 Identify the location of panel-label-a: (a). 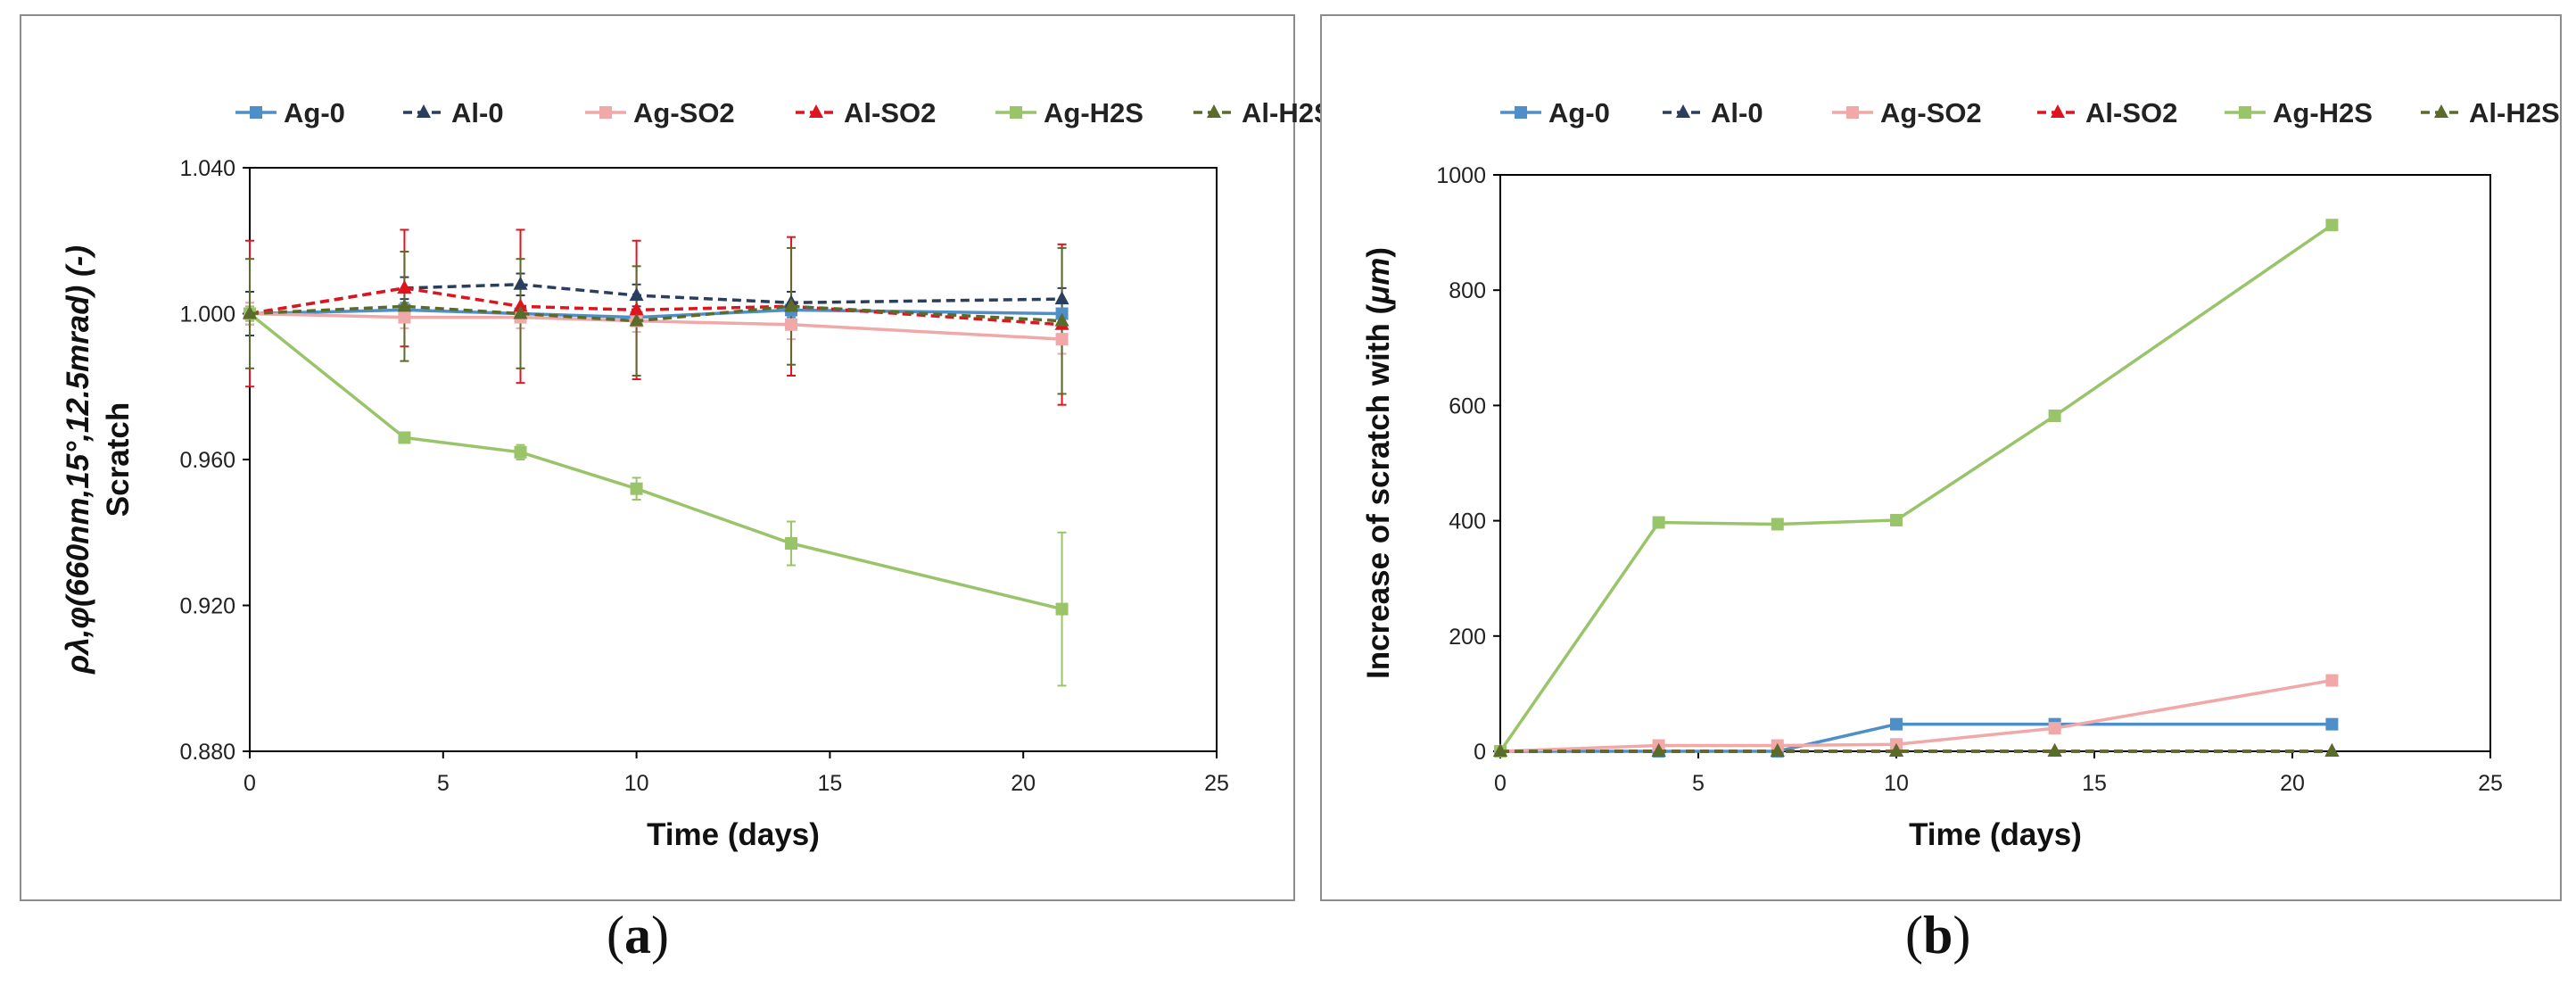
(638, 935).